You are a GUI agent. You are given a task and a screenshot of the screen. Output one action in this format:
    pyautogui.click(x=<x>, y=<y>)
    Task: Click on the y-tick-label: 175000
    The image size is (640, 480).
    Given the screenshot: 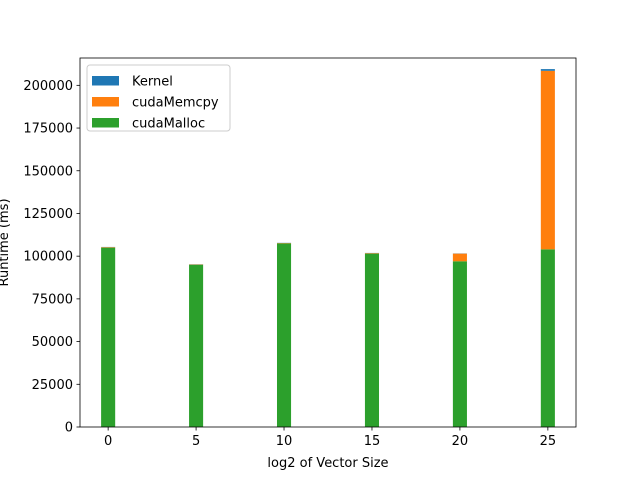 What is the action you would take?
    pyautogui.click(x=48, y=129)
    